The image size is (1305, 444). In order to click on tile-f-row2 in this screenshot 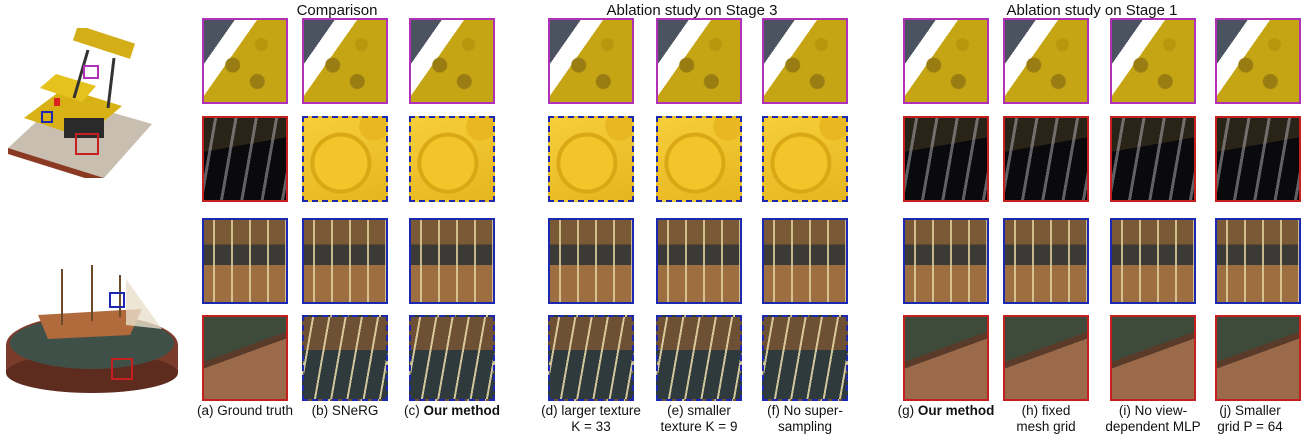, I will do `click(805, 159)`.